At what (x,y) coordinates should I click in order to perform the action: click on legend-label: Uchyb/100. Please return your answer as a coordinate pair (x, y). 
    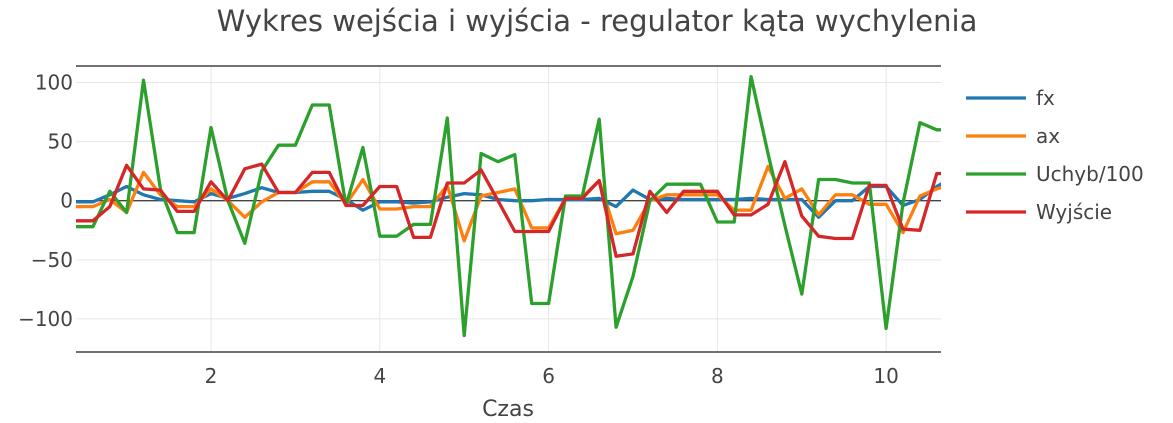
    Looking at the image, I should click on (1090, 174).